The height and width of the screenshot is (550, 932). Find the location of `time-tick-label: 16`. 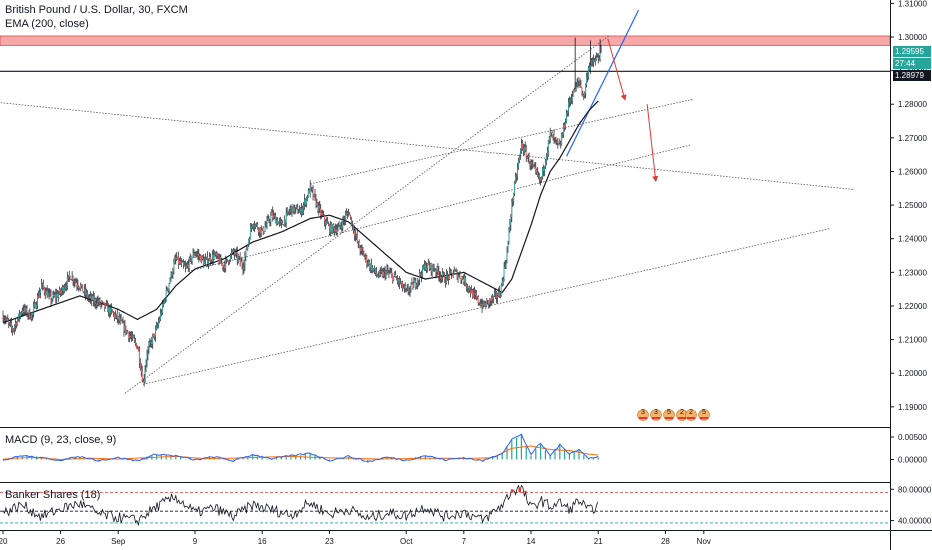

time-tick-label: 16 is located at coordinates (262, 541).